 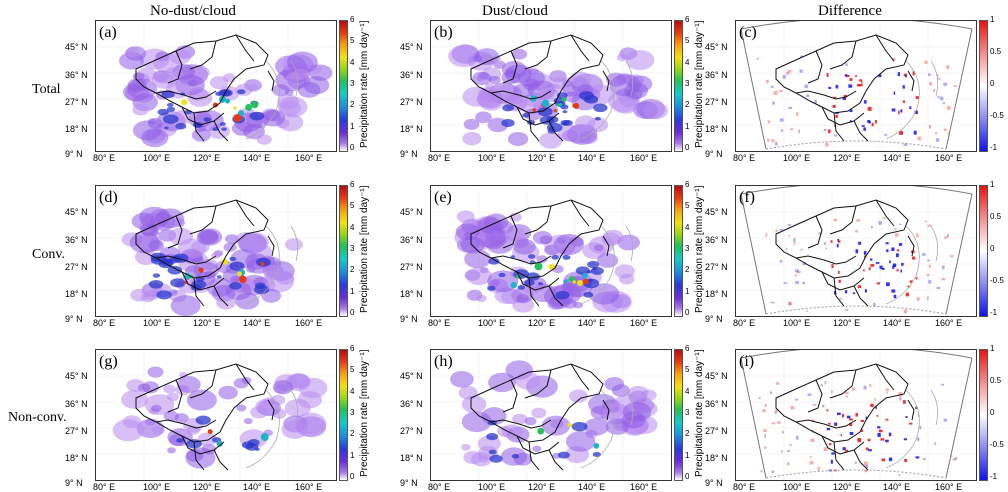 I want to click on map-panel-f: (f), so click(x=856, y=251).